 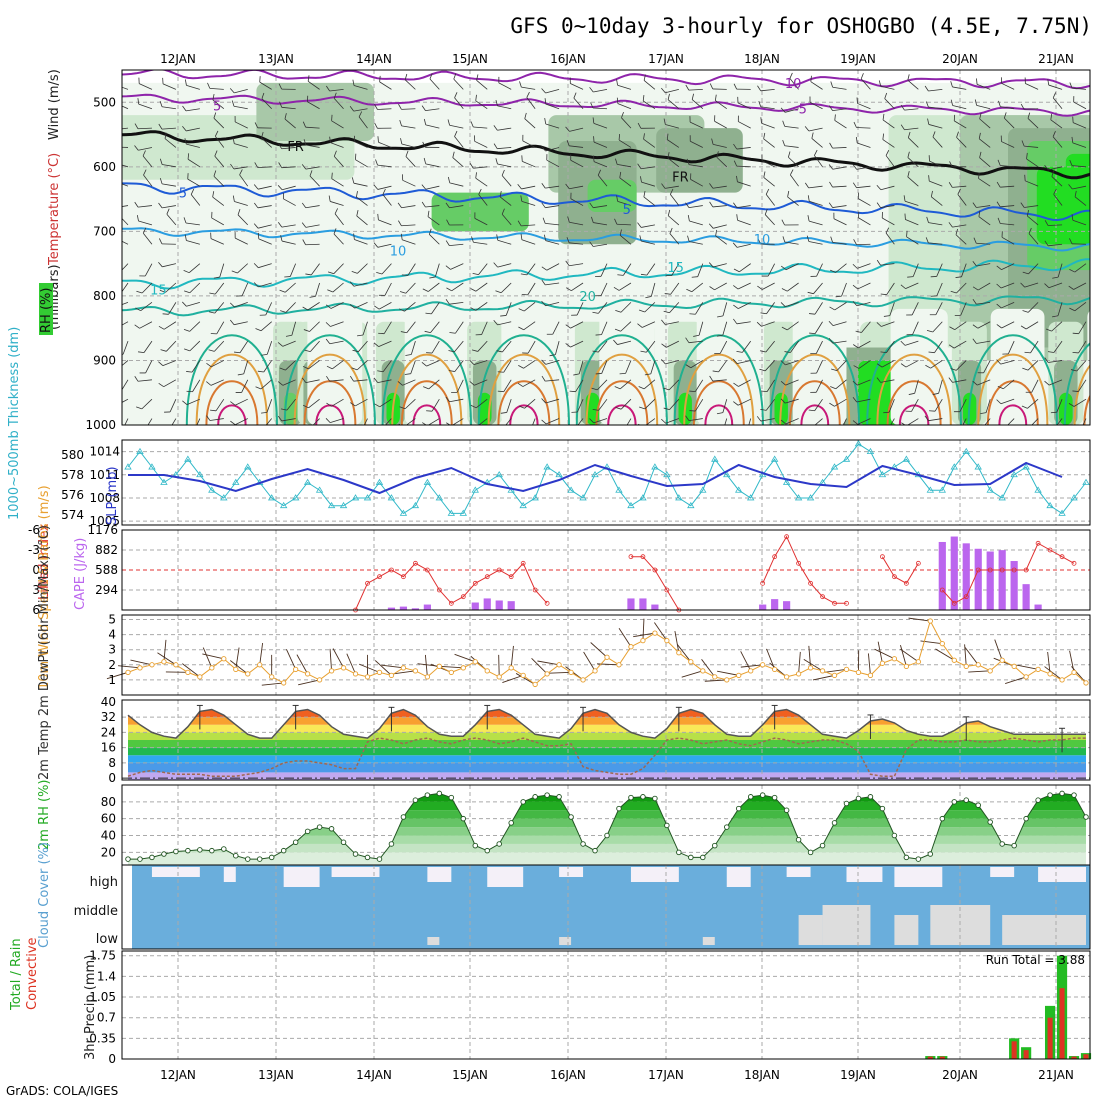 I want to click on li-tick-6: 6, so click(x=36, y=610).